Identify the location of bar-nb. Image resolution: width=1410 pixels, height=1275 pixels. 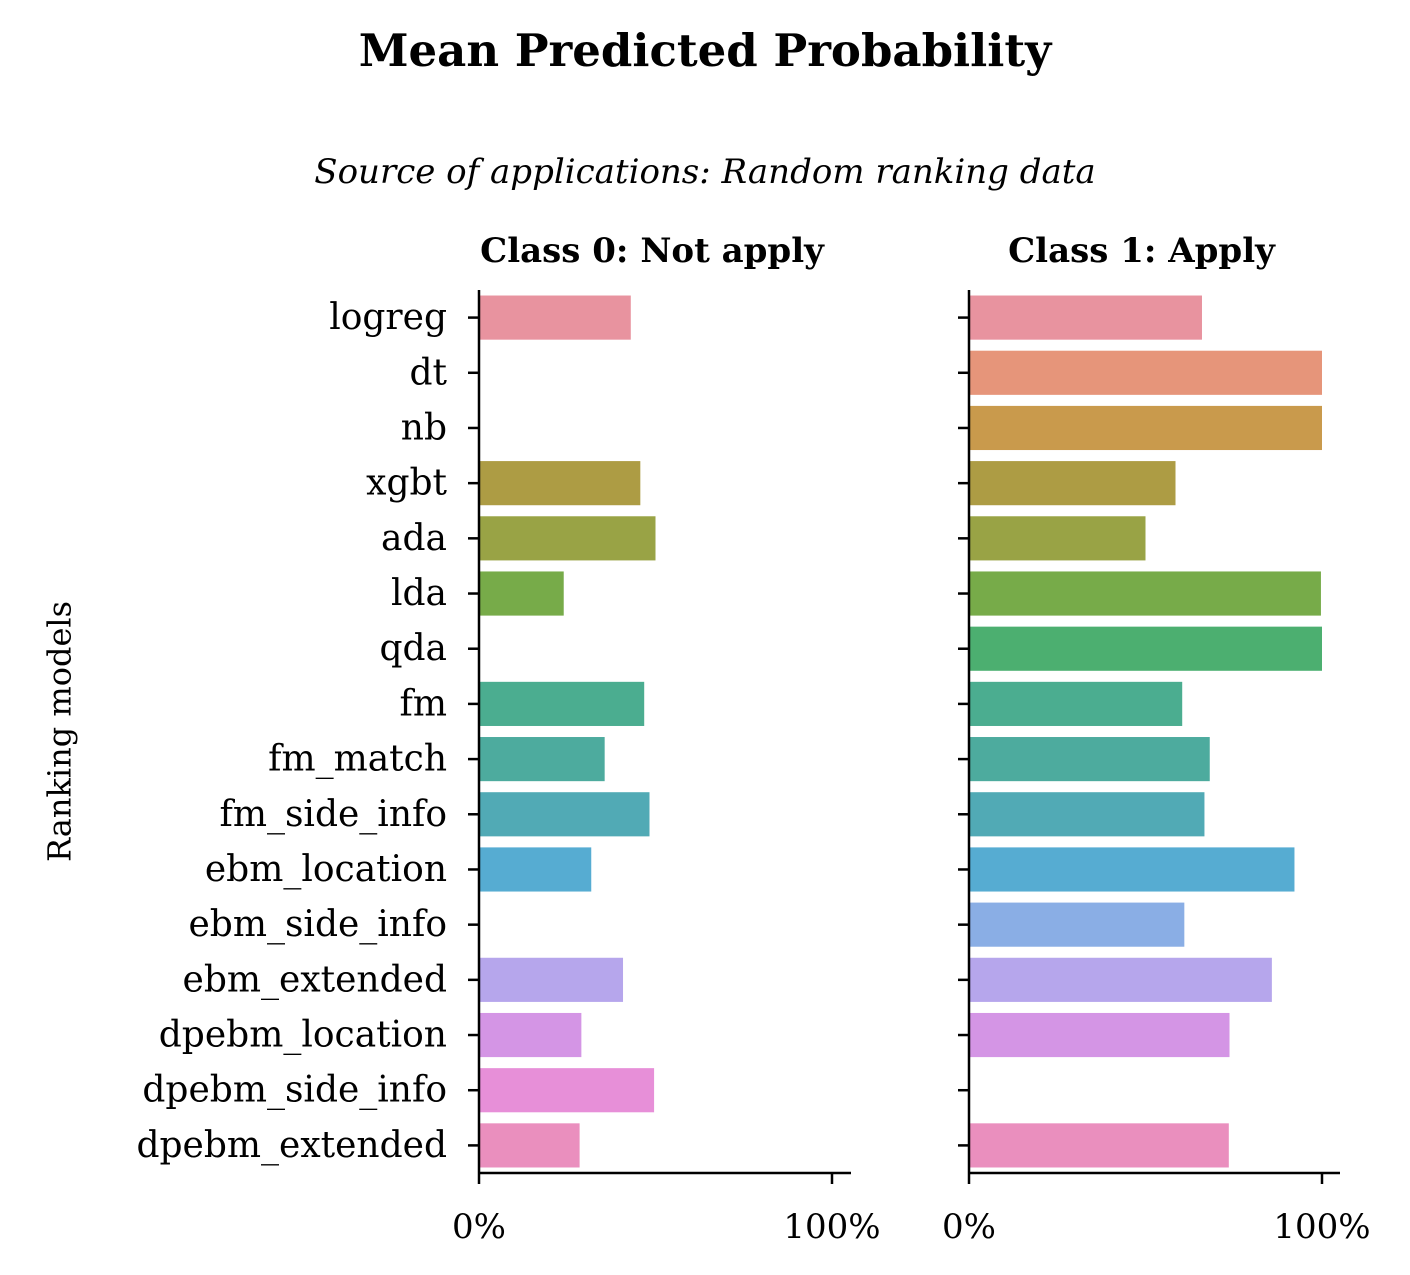
(1145, 428).